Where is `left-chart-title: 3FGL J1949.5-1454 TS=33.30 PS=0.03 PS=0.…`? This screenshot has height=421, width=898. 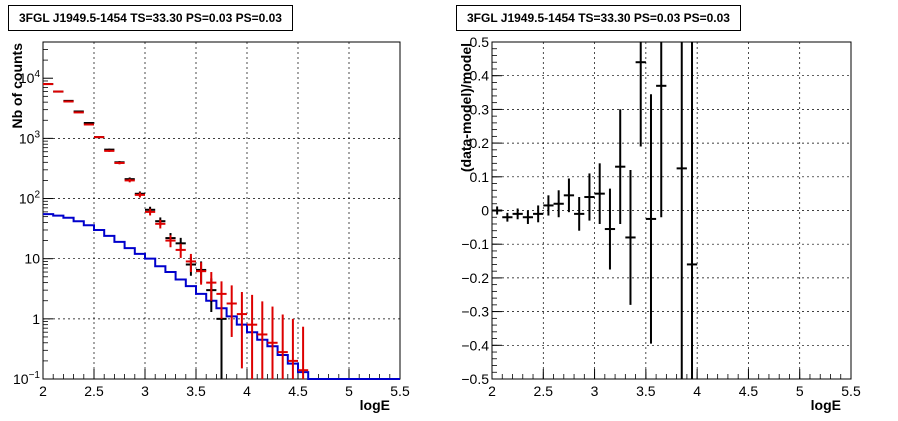
left-chart-title: 3FGL J1949.5-1454 TS=33.30 PS=0.03 PS=0.… is located at coordinates (150, 18).